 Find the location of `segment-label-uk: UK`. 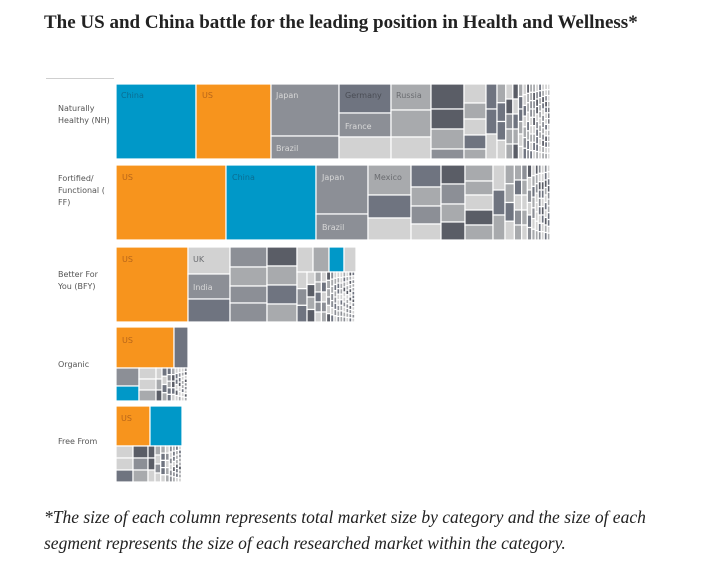

segment-label-uk: UK is located at coordinates (199, 259).